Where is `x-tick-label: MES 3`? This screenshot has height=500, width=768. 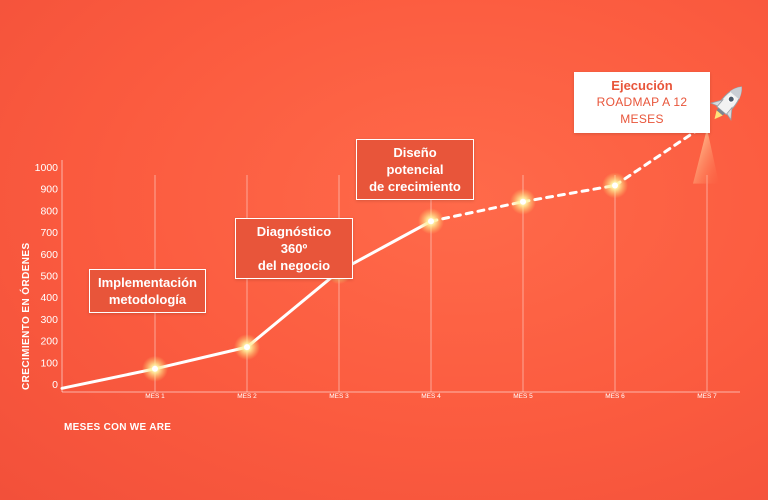 x-tick-label: MES 3 is located at coordinates (339, 396).